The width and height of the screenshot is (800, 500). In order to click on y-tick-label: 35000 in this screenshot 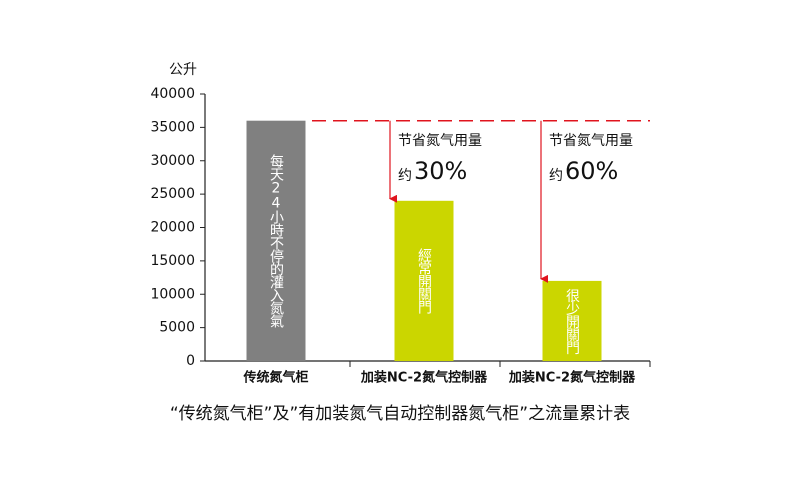, I will do `click(172, 127)`.